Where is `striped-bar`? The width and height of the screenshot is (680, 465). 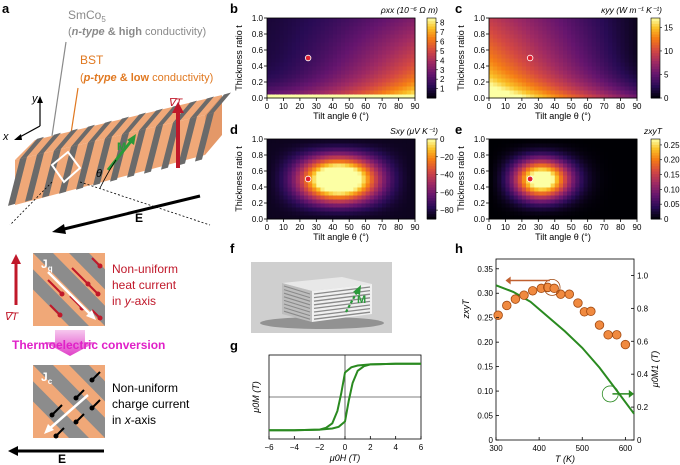 striped-bar is located at coordinates (119, 149).